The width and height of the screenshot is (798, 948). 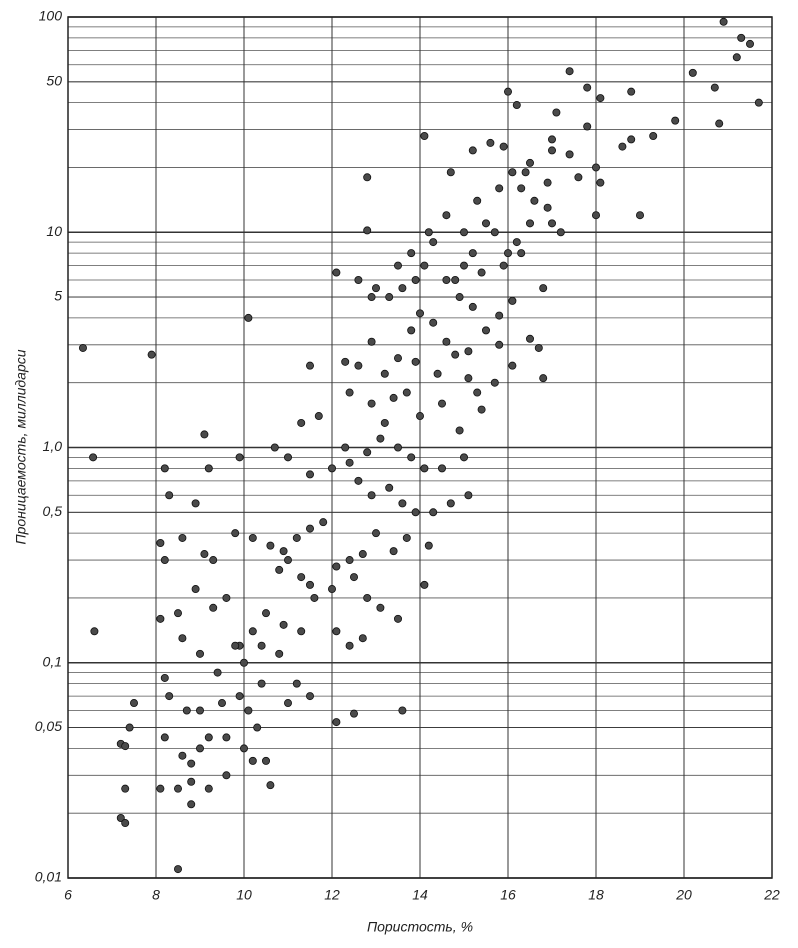 I want to click on x-tick-label: 18, so click(x=596, y=895).